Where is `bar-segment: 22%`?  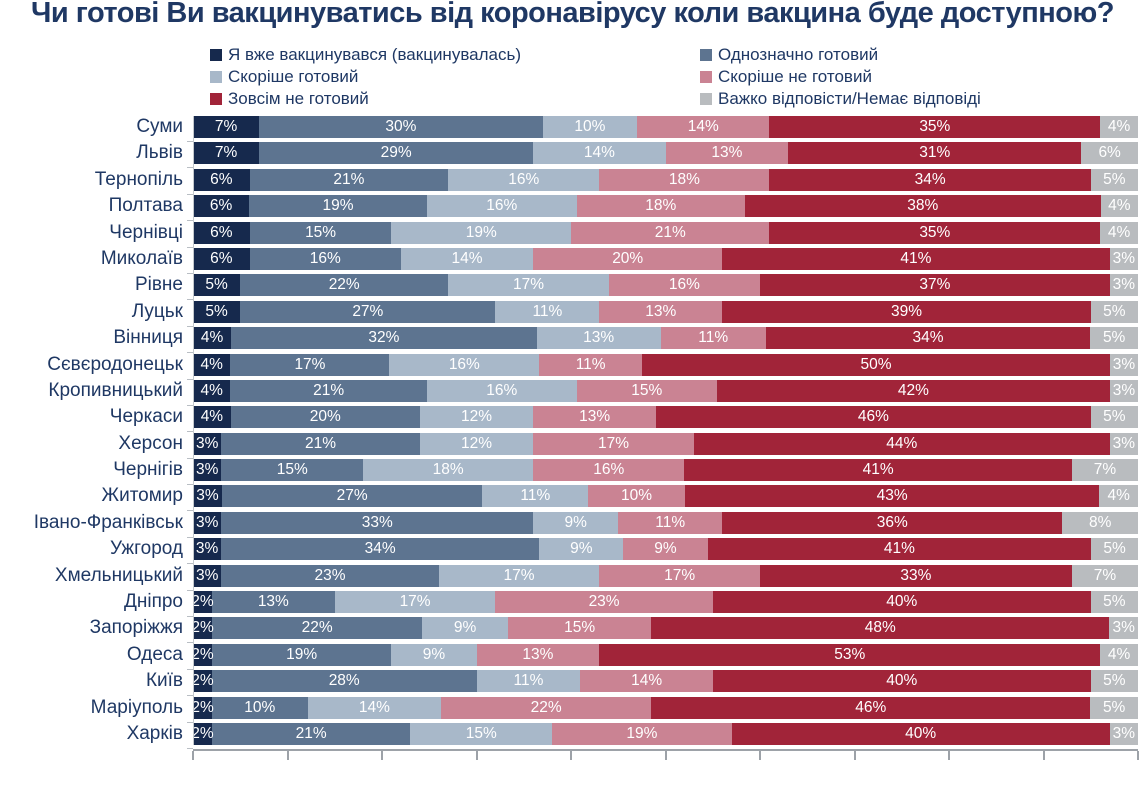
bar-segment: 22% is located at coordinates (344, 285).